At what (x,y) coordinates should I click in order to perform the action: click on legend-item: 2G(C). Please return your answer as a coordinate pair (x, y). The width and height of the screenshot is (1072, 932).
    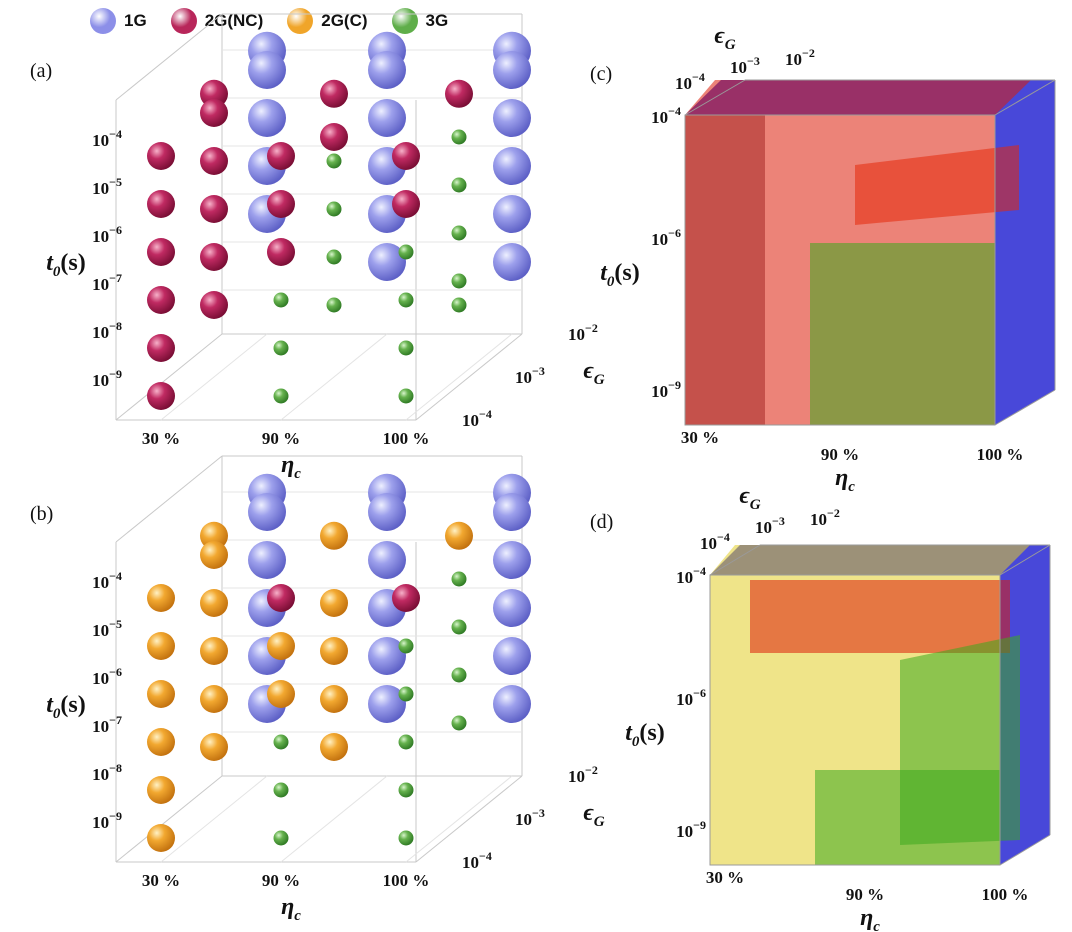
    Looking at the image, I should click on (327, 21).